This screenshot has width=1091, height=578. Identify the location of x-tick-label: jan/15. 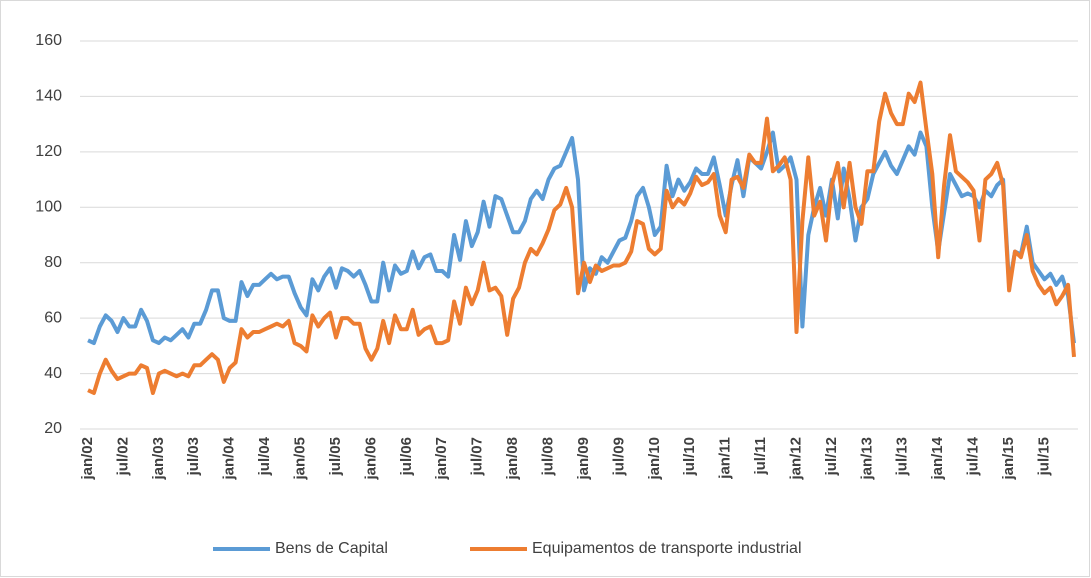
(1008, 459).